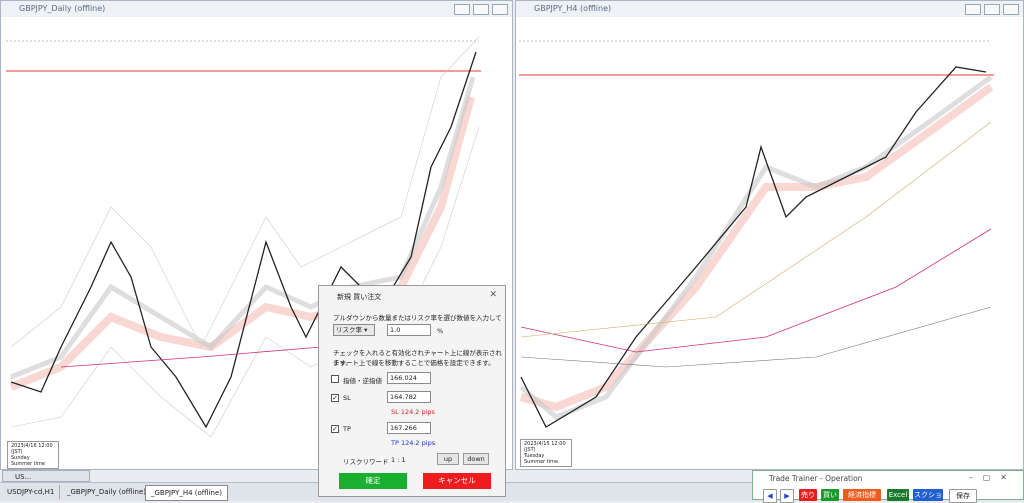 Image resolution: width=1024 pixels, height=503 pixels. I want to click on entry-input: 166.024, so click(409, 378).